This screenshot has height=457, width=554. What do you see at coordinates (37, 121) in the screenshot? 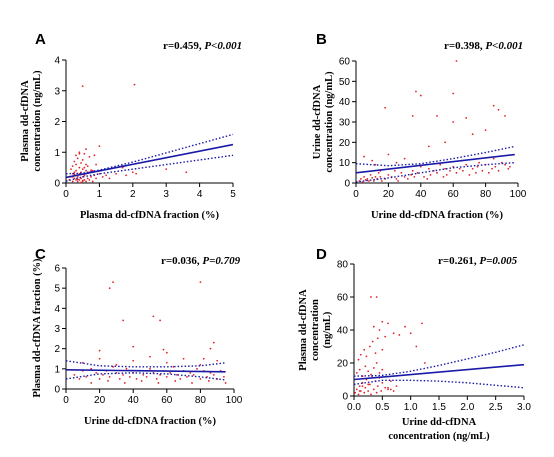
I see `y-axis-label: concentration (ng/mL)` at bounding box center [37, 121].